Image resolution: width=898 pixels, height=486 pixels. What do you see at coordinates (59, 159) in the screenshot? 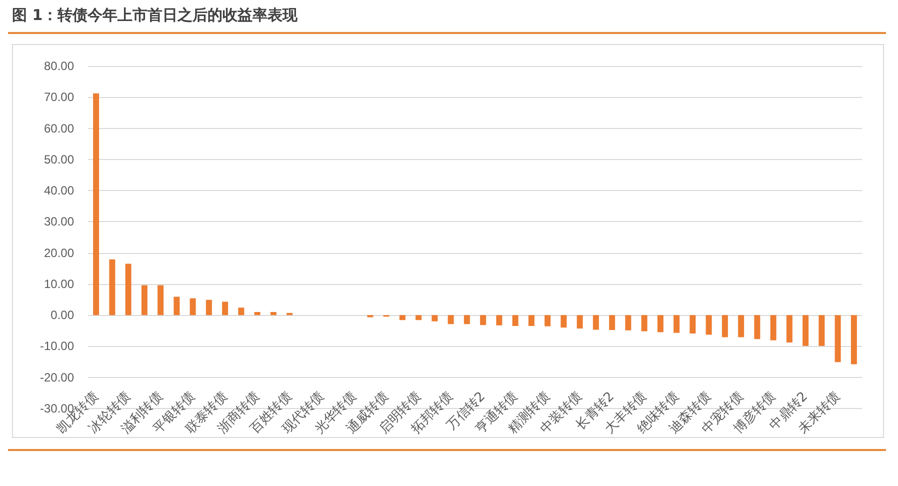
I see `y-tick-label: 50.00` at bounding box center [59, 159].